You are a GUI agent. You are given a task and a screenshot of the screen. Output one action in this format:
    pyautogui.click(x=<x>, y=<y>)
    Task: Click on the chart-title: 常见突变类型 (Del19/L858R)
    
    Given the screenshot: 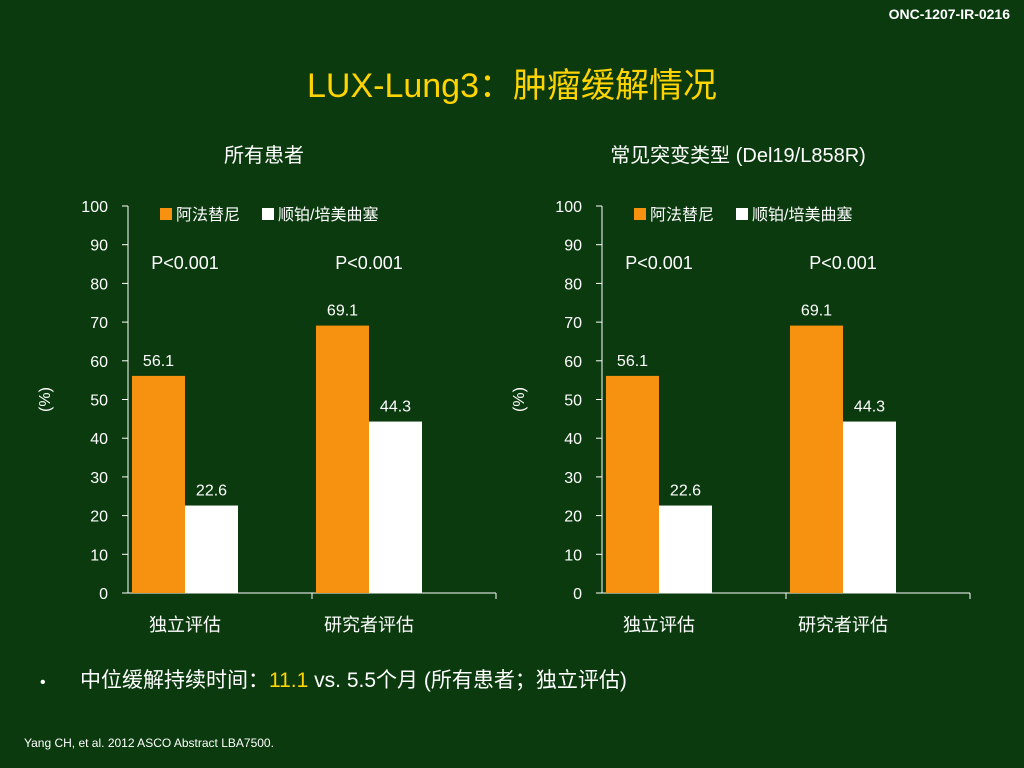 What is the action you would take?
    pyautogui.click(x=738, y=155)
    